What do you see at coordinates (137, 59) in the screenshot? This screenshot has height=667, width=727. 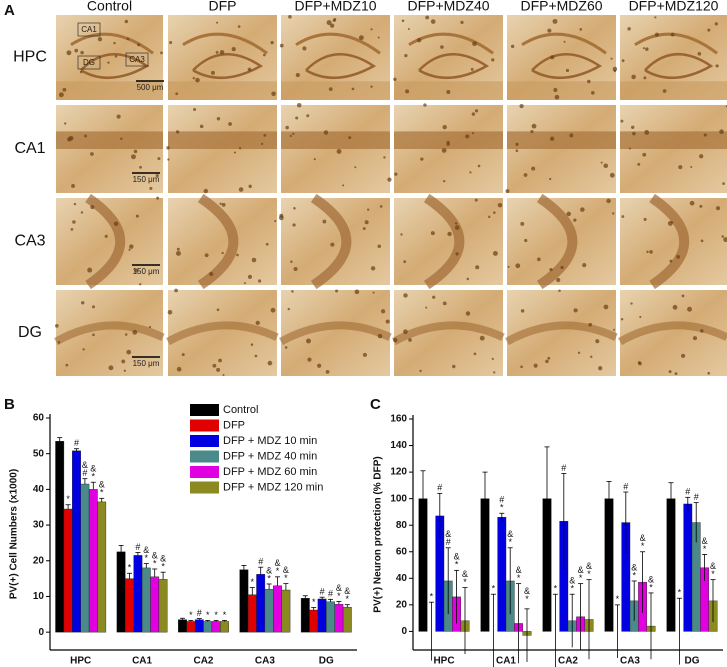 I see `inset-label: CA3` at bounding box center [137, 59].